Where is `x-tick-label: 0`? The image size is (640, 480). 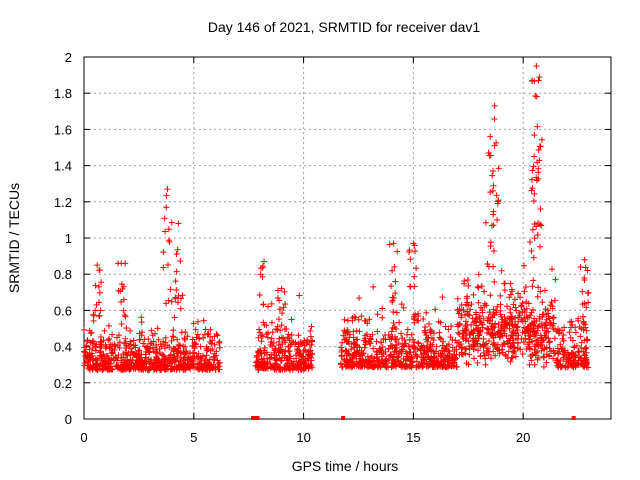
x-tick-label: 0 is located at coordinates (83, 437).